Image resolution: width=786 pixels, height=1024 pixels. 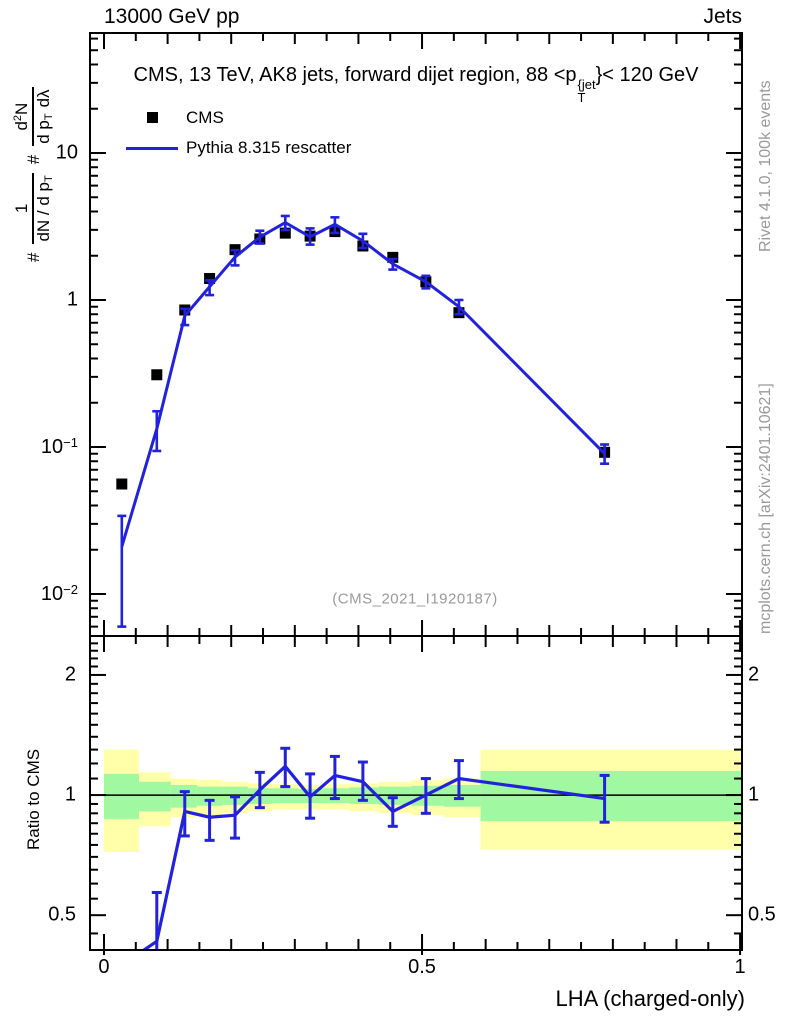 What do you see at coordinates (740, 967) in the screenshot?
I see `x-tick-label: 1` at bounding box center [740, 967].